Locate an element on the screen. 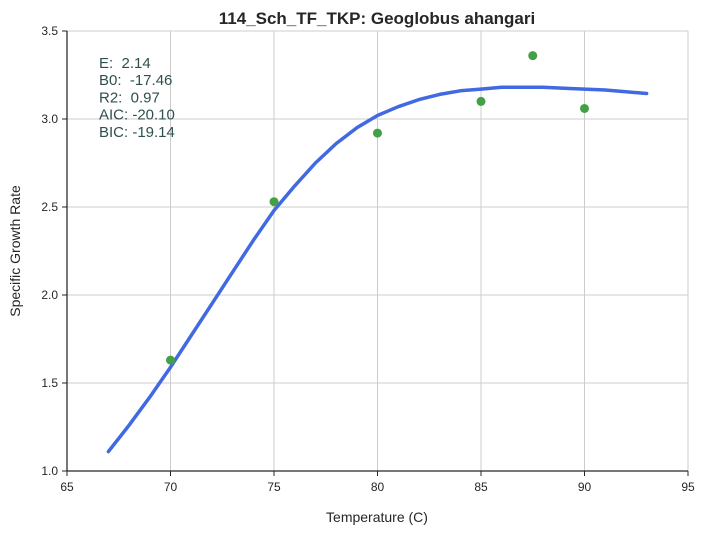  x-tick-label: 95 is located at coordinates (688, 487).